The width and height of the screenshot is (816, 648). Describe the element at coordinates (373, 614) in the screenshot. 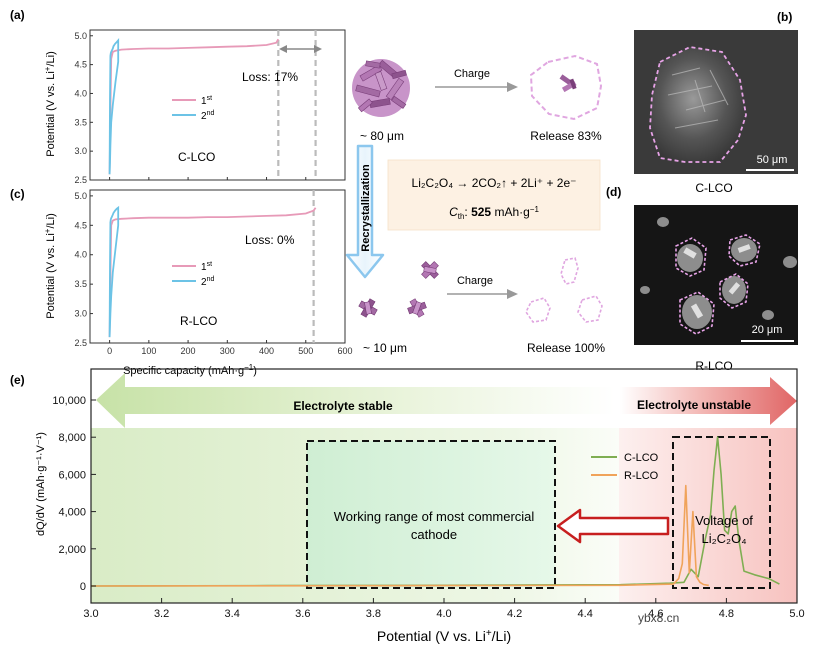

I see `e-x-tick-label: 3.8` at that location.